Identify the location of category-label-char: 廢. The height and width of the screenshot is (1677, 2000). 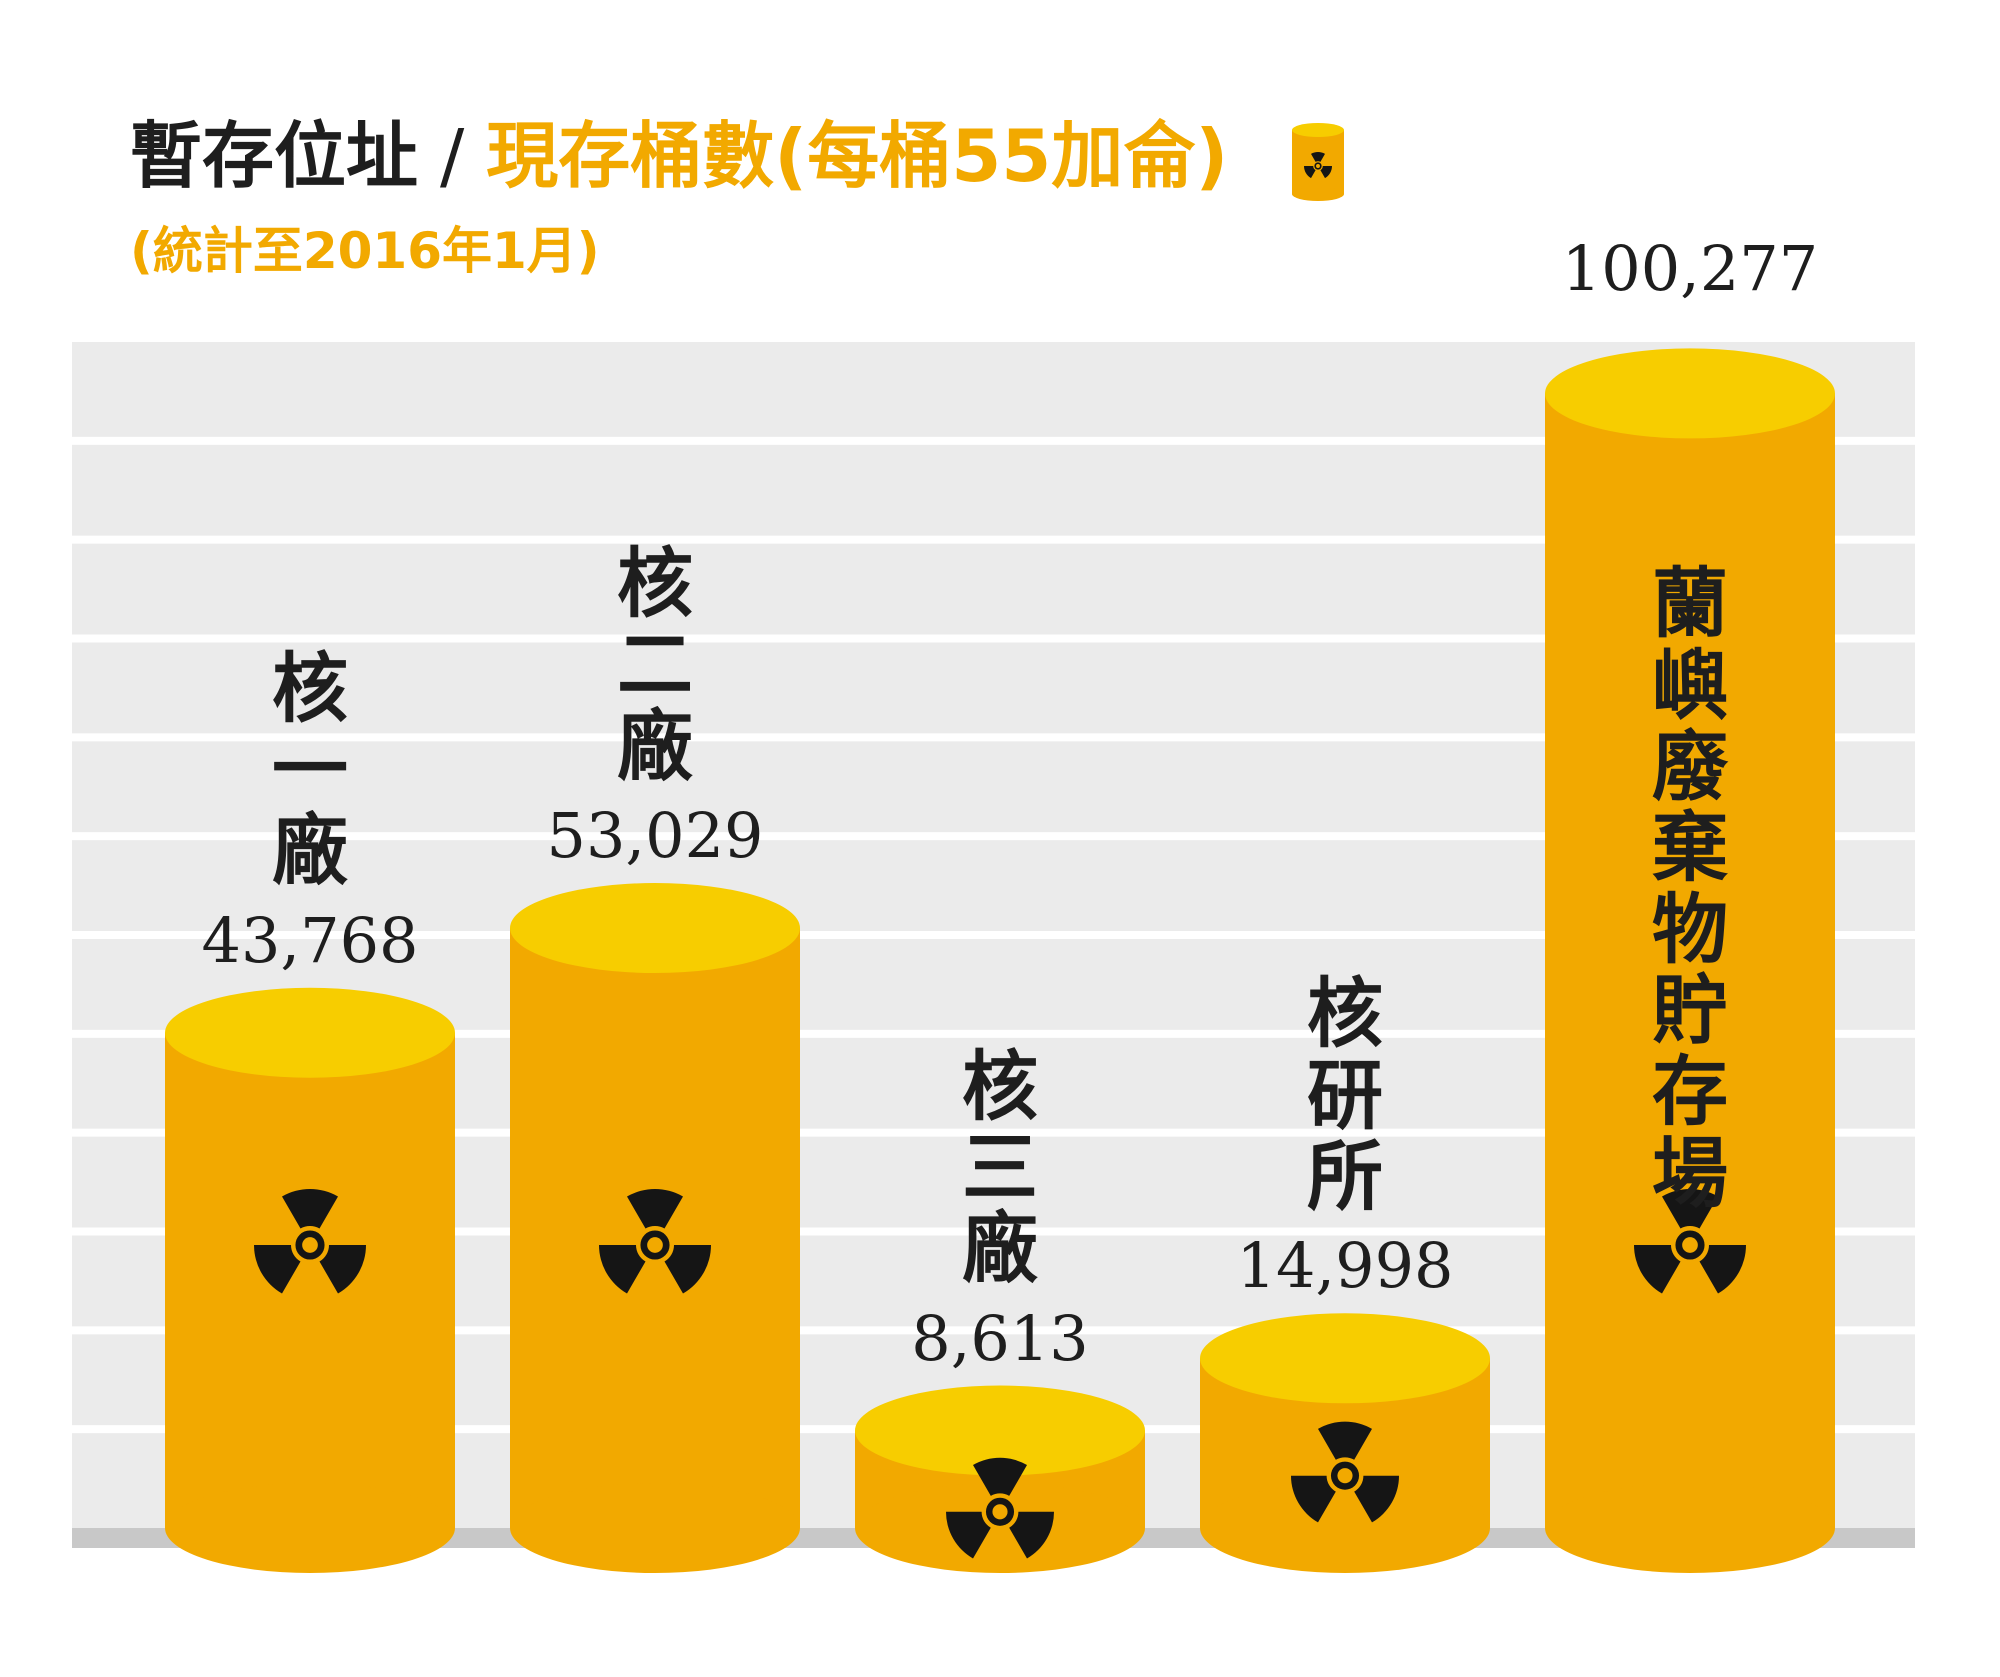
(1690, 767).